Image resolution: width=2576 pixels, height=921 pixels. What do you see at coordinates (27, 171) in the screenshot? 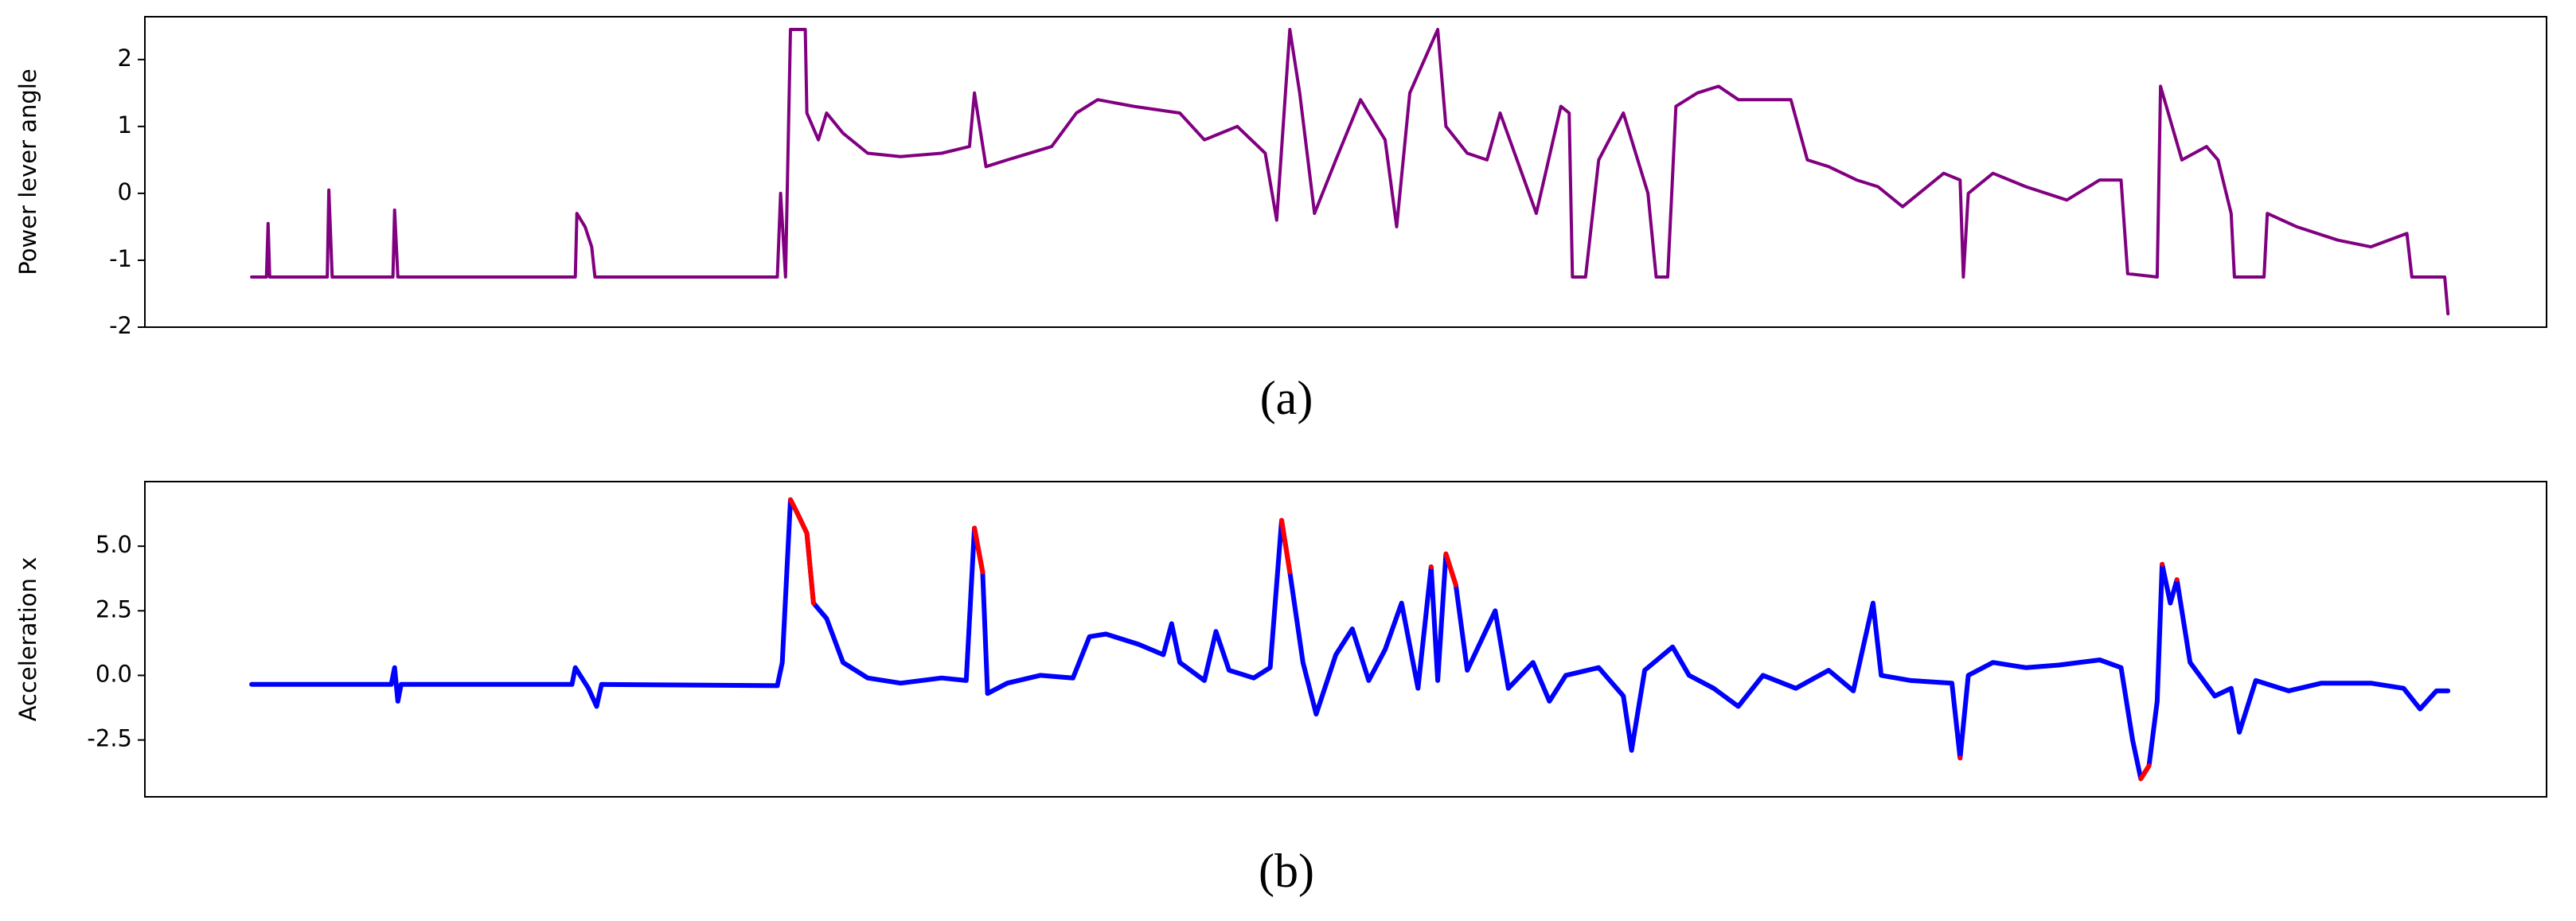
I see `y-axis-label: Power lever angle` at bounding box center [27, 171].